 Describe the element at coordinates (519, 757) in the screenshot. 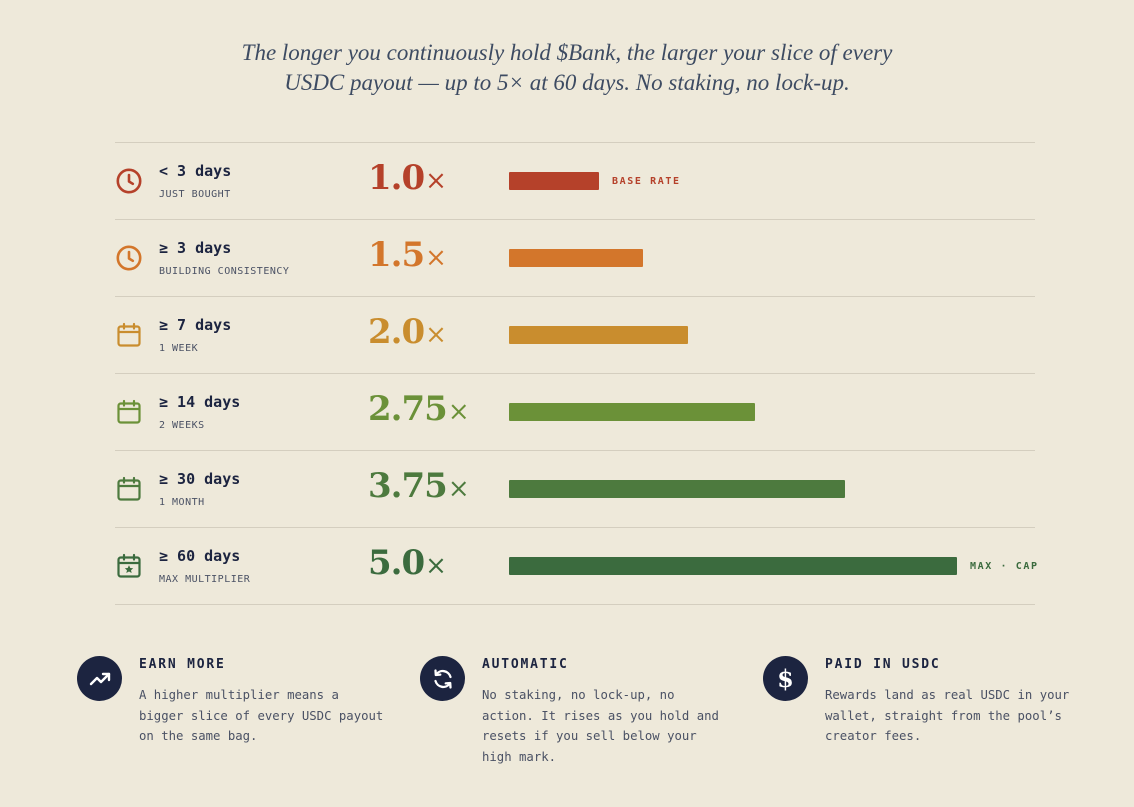

I see `feature-line: high mark.` at that location.